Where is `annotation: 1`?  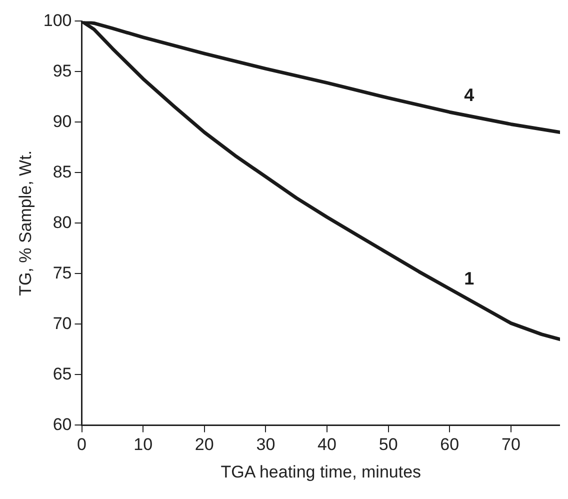 annotation: 1 is located at coordinates (469, 278).